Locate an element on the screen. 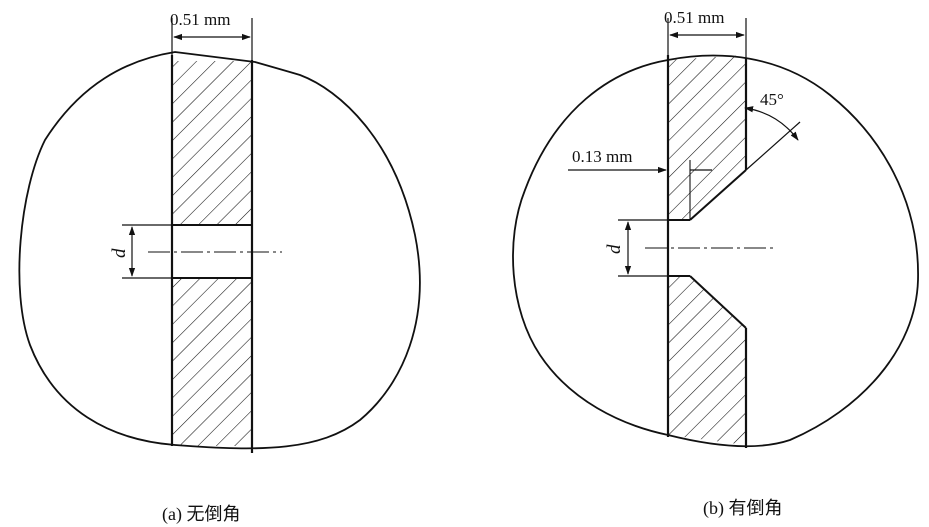 The width and height of the screenshot is (929, 527). caption-b: (b) 有倒角 is located at coordinates (743, 508).